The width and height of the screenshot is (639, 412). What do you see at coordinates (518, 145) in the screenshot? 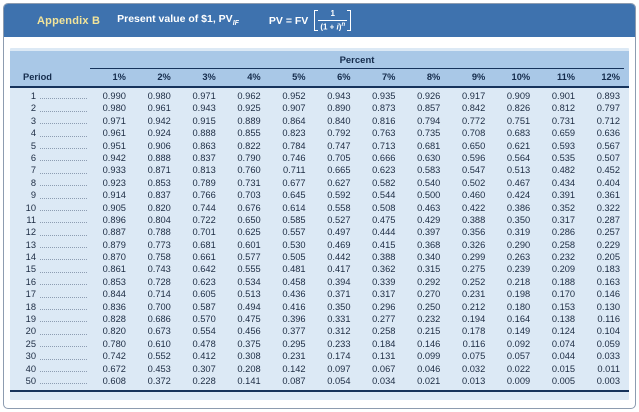
I see `pv-factor-cell: 0.621` at bounding box center [518, 145].